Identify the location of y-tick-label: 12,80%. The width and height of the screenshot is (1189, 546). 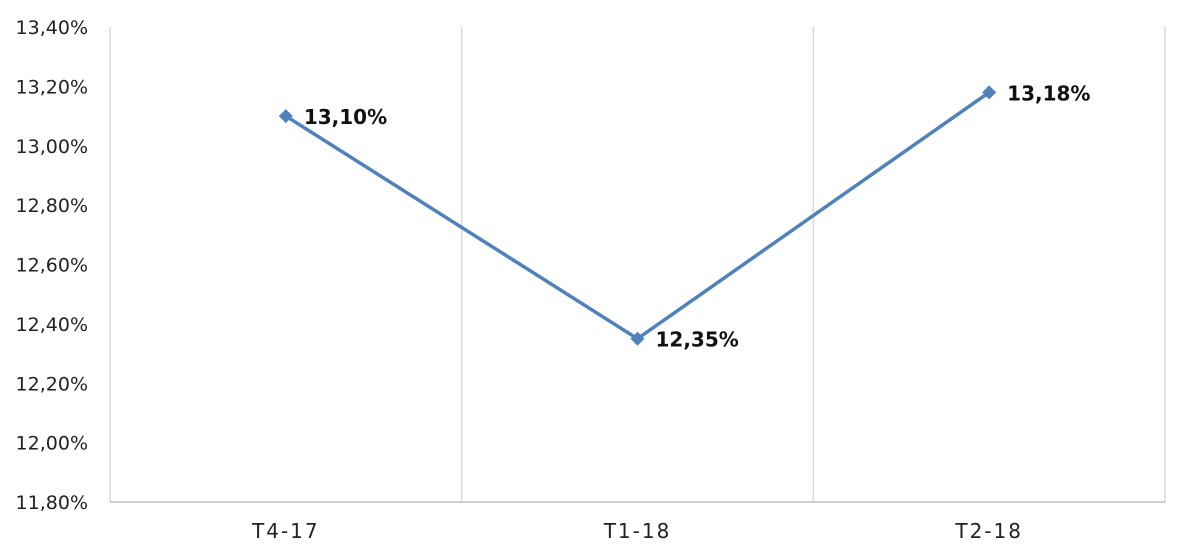
(52, 206).